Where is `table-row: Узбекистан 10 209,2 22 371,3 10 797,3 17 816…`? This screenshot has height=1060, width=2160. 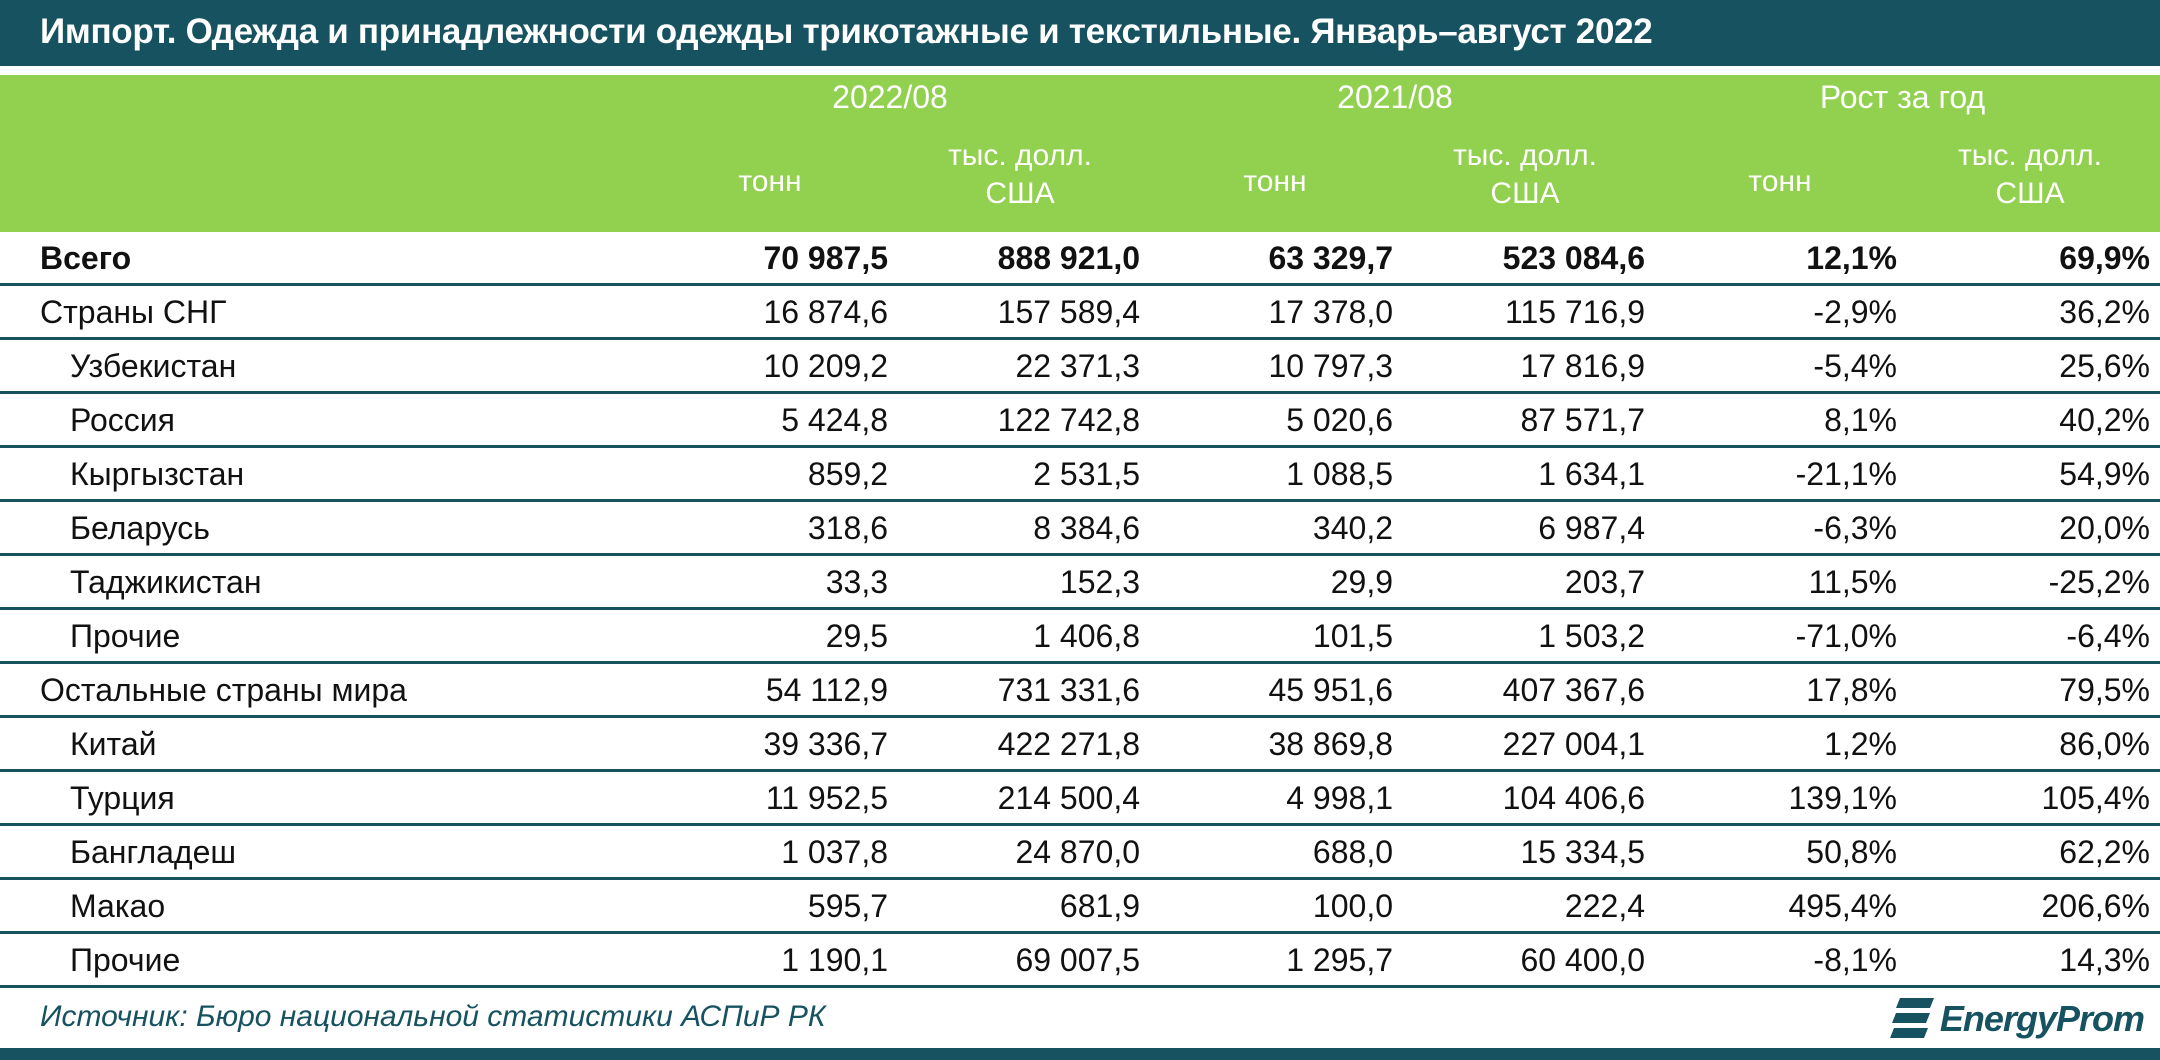 table-row: Узбекистан 10 209,2 22 371,3 10 797,3 17 816… is located at coordinates (1080, 367).